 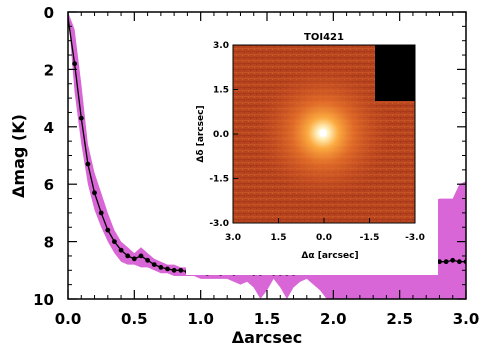 What do you see at coordinates (333, 319) in the screenshot?
I see `x-tick-label: 2.0` at bounding box center [333, 319].